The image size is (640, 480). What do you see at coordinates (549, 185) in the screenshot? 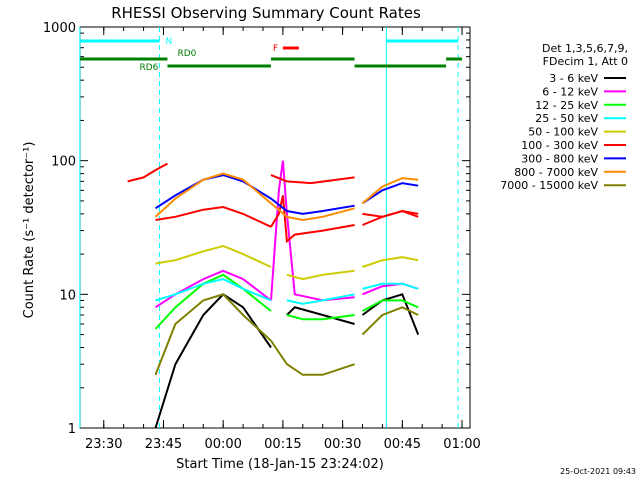
I see `legend-entry-label: 7000 - 15000 keV` at bounding box center [549, 185].